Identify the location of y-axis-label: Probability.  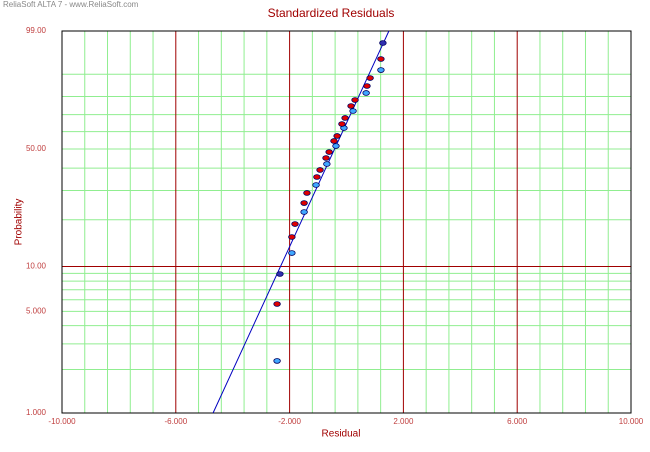
(19, 222).